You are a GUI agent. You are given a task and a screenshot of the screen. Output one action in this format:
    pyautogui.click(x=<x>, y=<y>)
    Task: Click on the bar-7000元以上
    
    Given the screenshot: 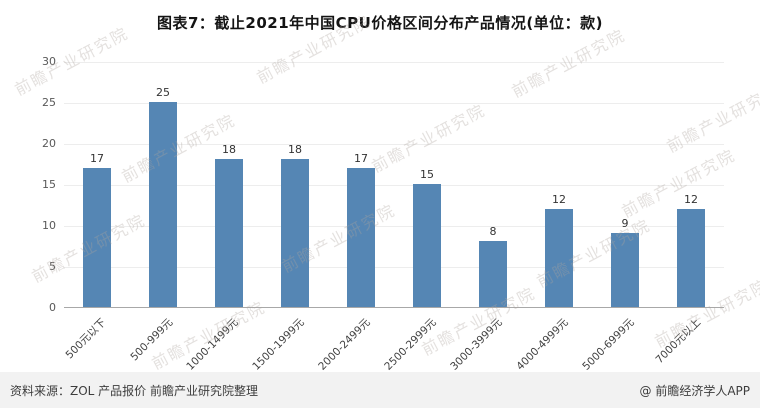 What is the action you would take?
    pyautogui.click(x=691, y=257)
    